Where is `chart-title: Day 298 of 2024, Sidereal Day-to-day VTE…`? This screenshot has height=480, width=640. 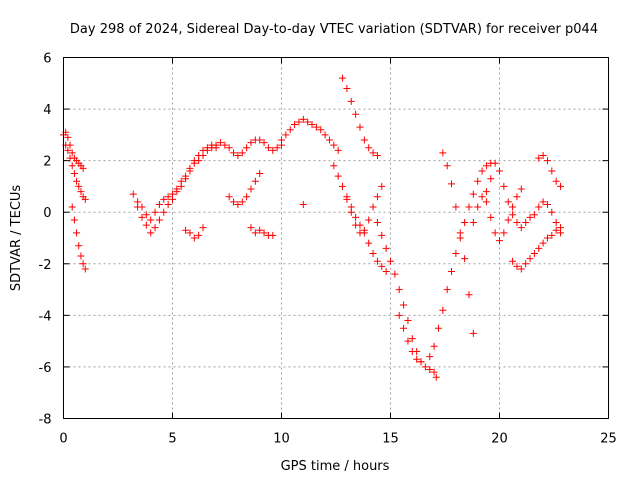
chart-title: Day 298 of 2024, Sidereal Day-to-day VTE… is located at coordinates (334, 29).